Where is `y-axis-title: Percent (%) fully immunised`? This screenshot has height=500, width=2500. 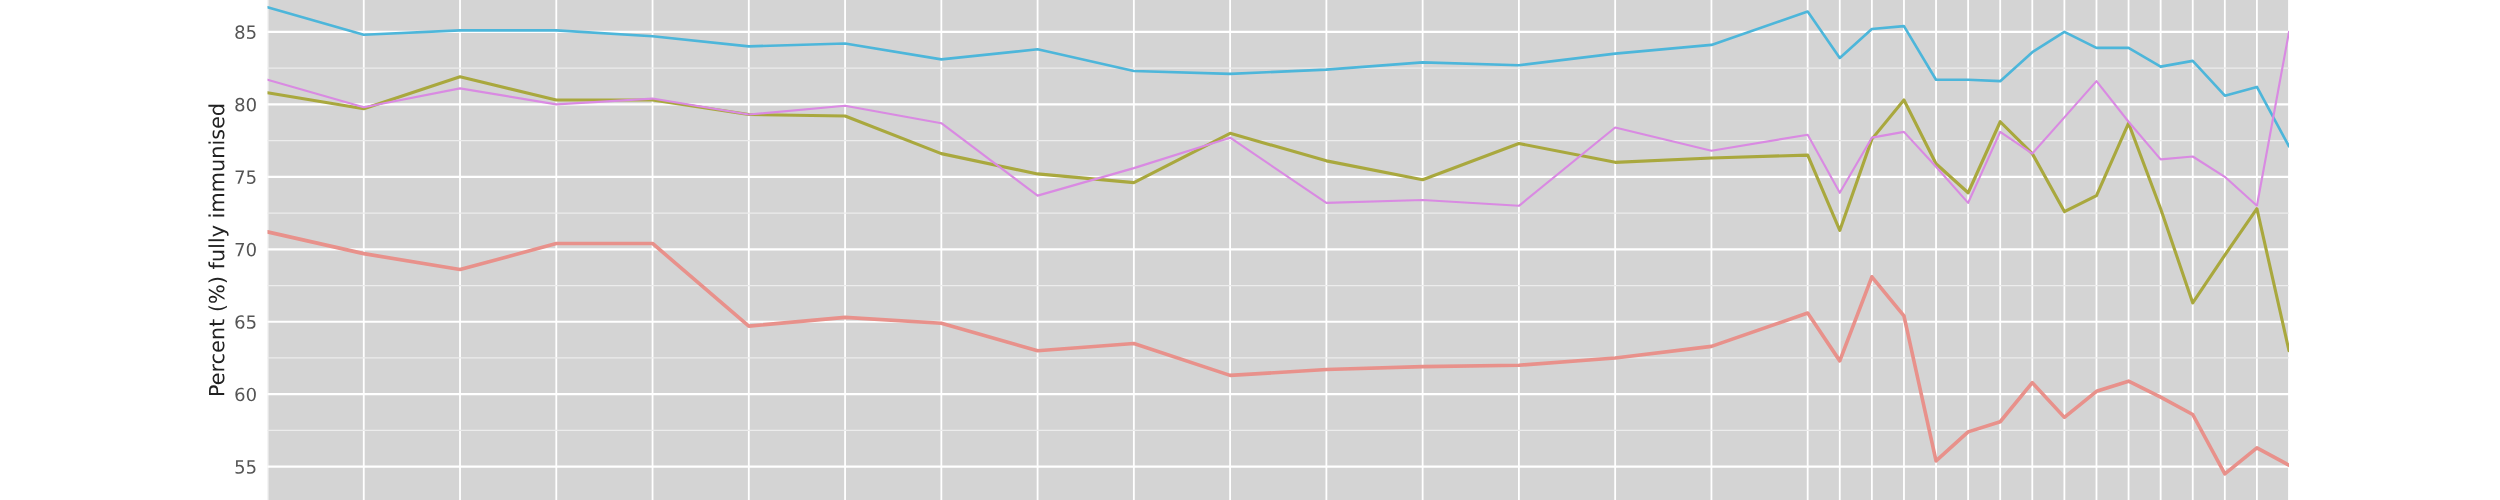
y-axis-title: Percent (%) fully immunised is located at coordinates (218, 250).